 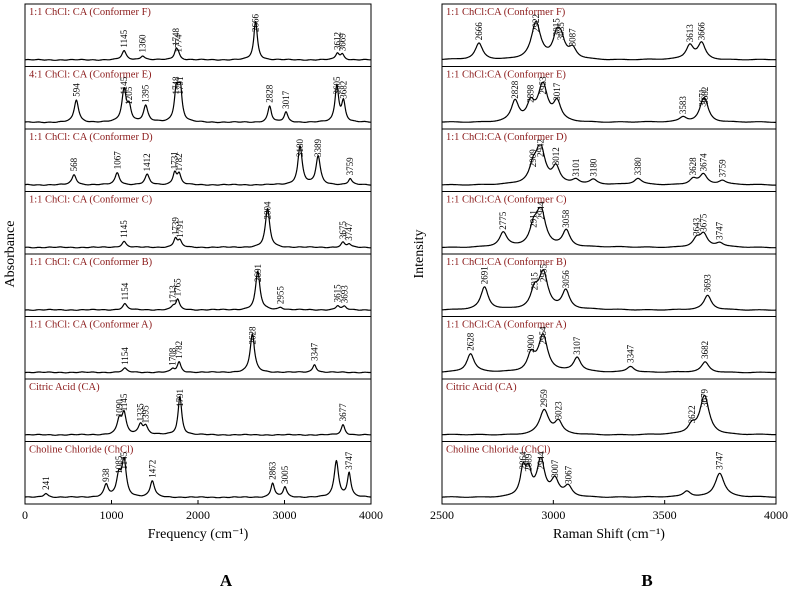 What do you see at coordinates (129, 95) in the screenshot?
I see `peak-label: 1205` at bounding box center [129, 95].